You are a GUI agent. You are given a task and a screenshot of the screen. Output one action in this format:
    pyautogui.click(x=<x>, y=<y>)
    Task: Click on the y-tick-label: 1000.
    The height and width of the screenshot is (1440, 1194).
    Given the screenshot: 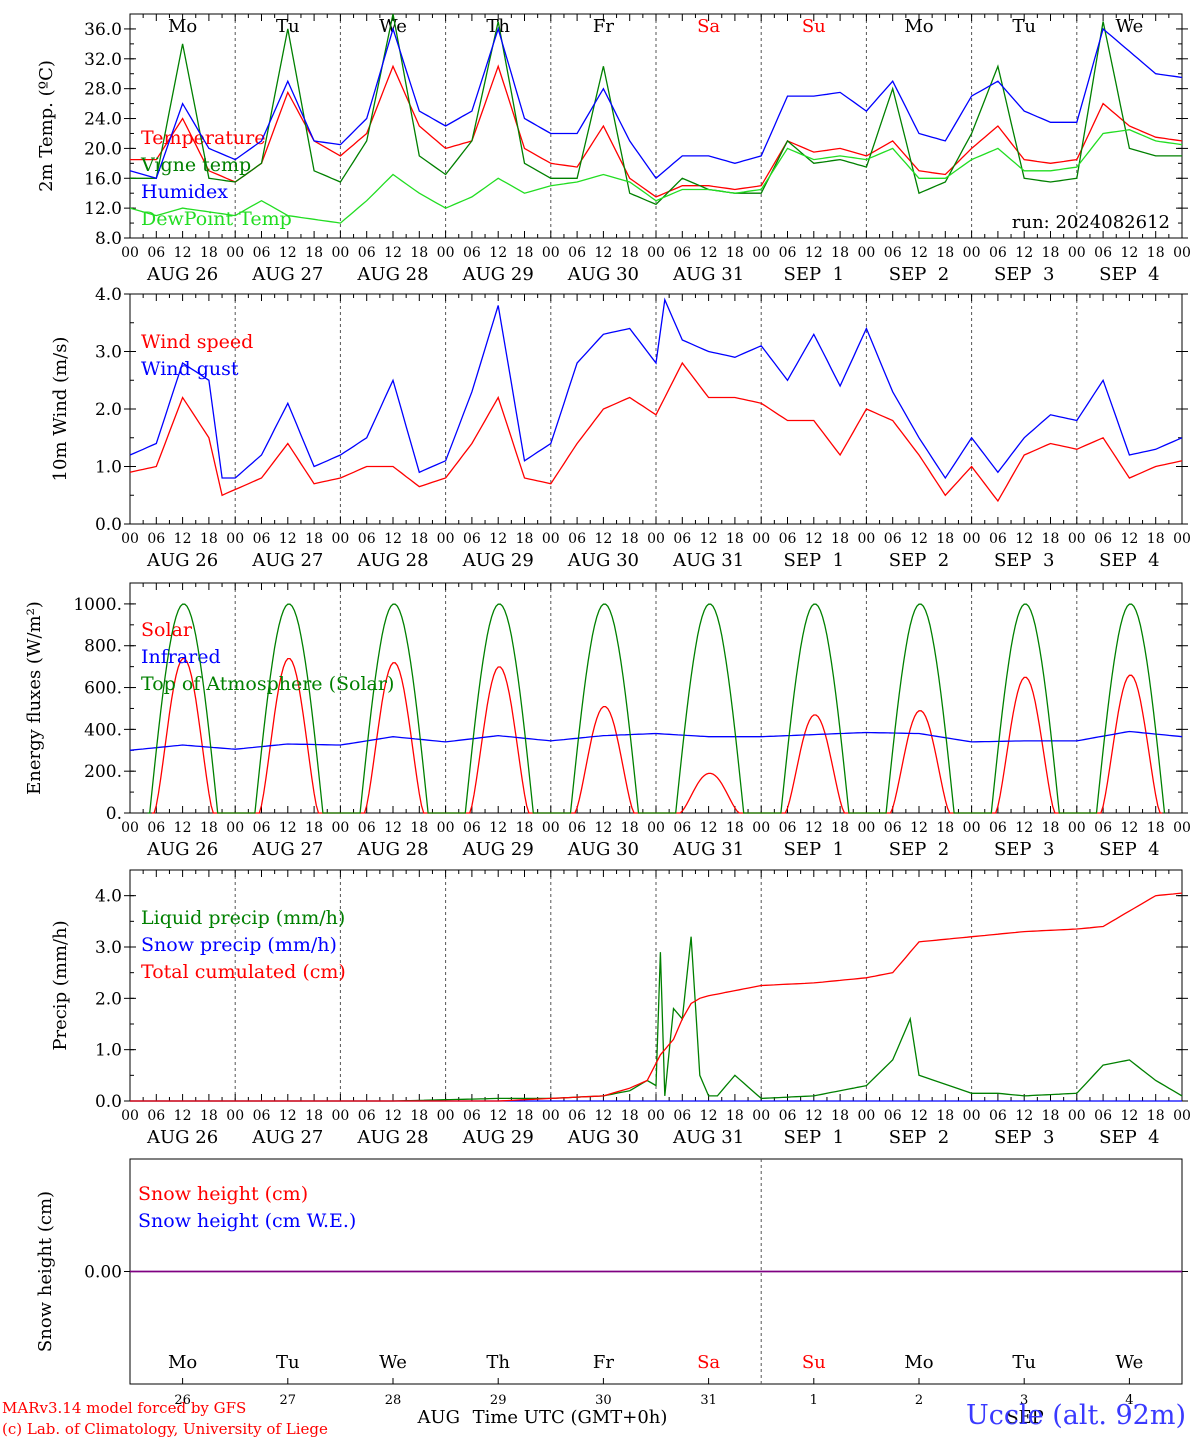 What is the action you would take?
    pyautogui.click(x=97, y=605)
    